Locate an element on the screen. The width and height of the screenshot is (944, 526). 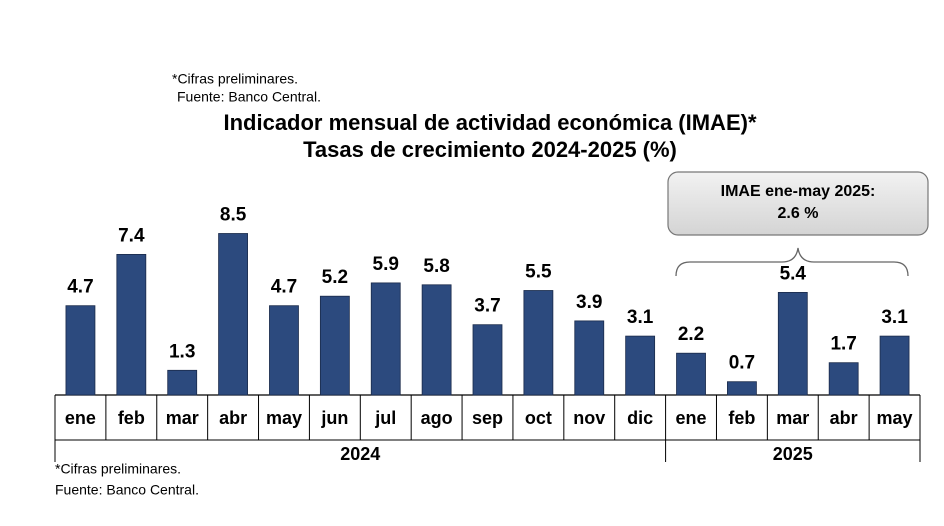
annotation-text: IMAE ene-may 2025: is located at coordinates (798, 191).